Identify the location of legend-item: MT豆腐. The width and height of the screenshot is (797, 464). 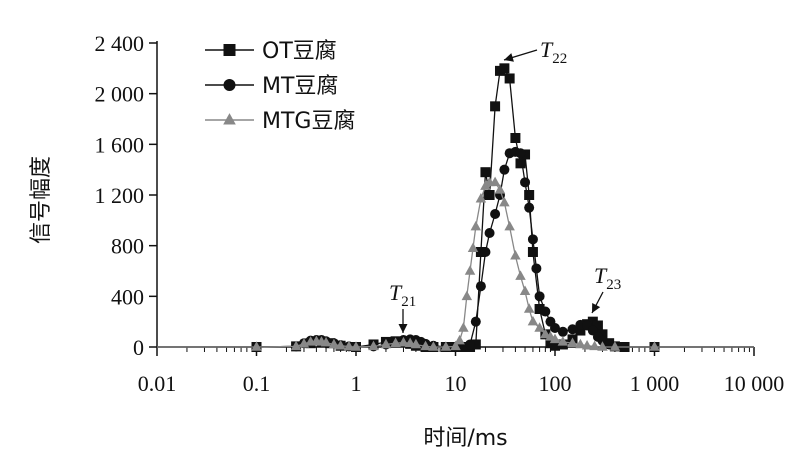
(271, 86).